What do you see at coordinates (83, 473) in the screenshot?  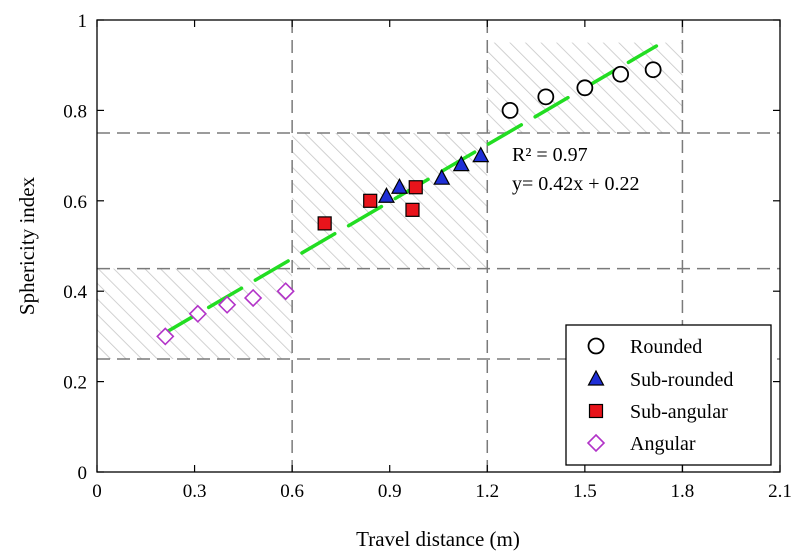 I see `y-tick-label: 0` at bounding box center [83, 473].